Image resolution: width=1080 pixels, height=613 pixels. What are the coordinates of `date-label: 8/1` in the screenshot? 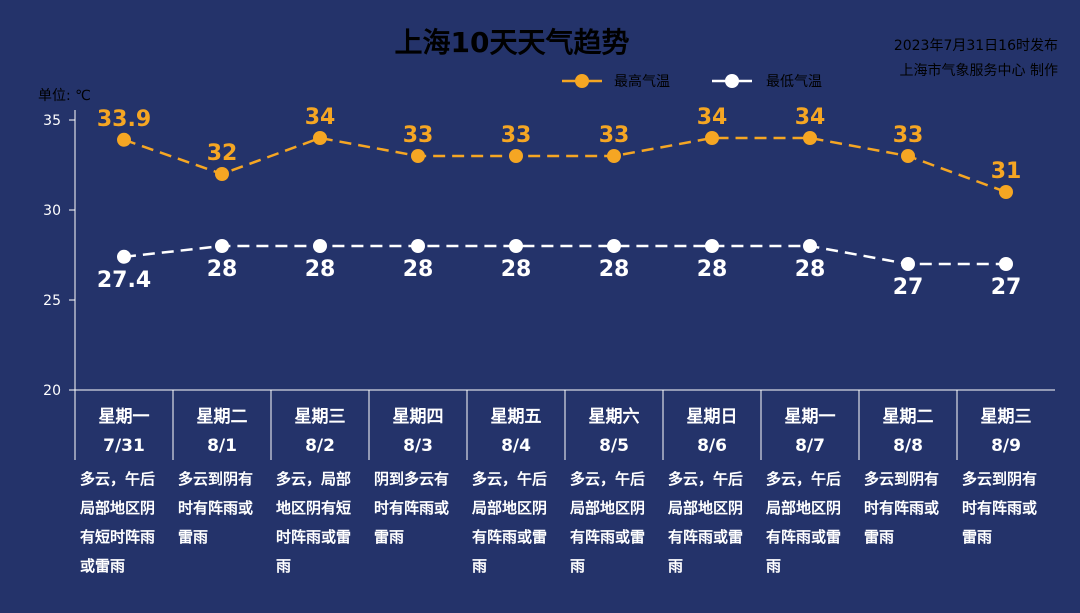 It's located at (222, 446).